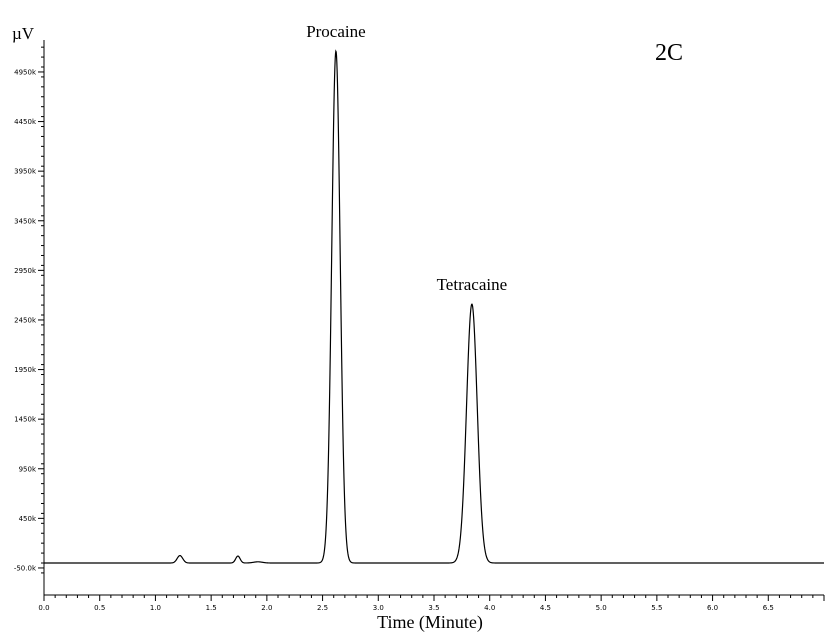 The image size is (826, 641). Describe the element at coordinates (430, 622) in the screenshot. I see `x-axis-label: Time (Minute)` at that location.